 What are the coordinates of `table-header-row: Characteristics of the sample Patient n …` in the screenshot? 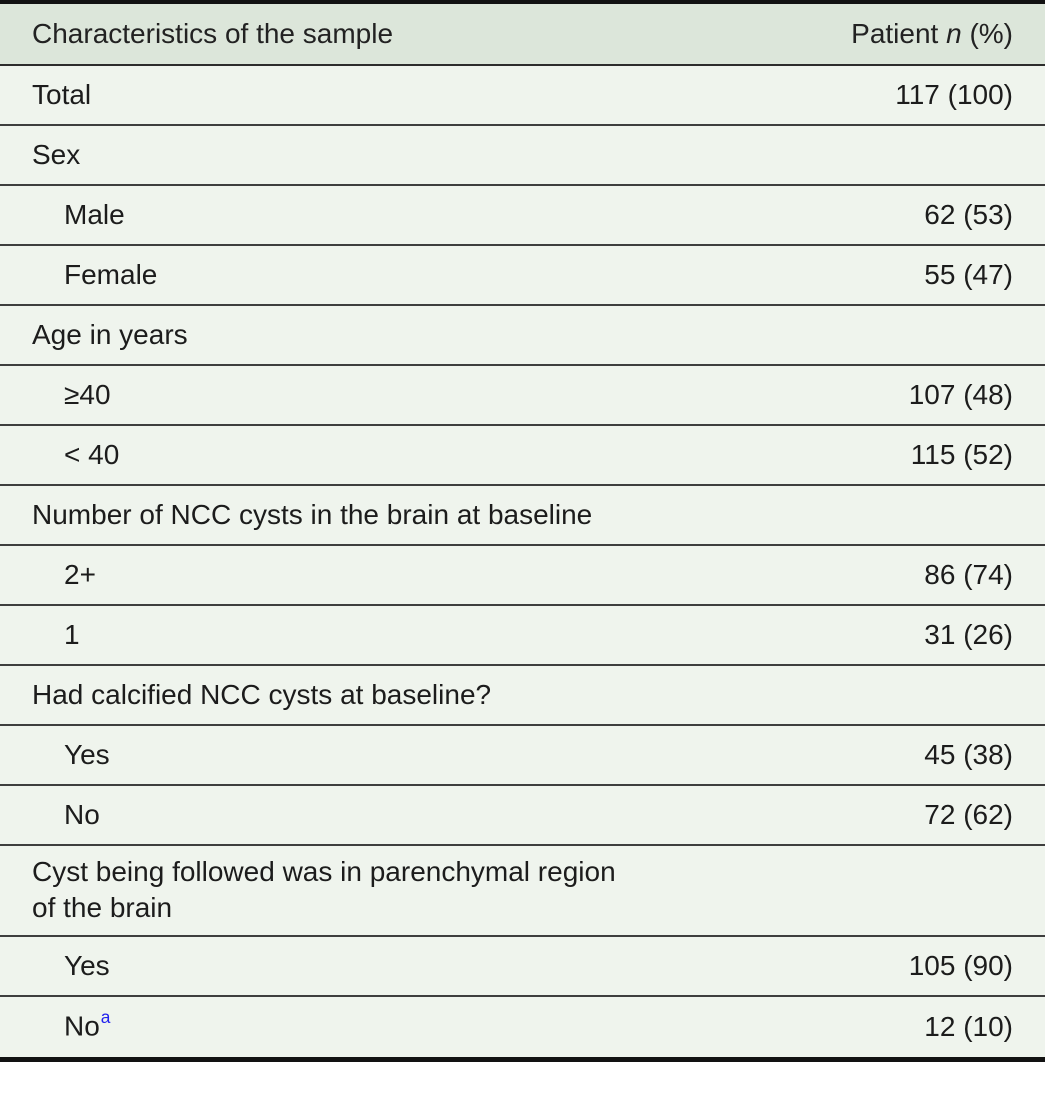 It's located at (522, 35).